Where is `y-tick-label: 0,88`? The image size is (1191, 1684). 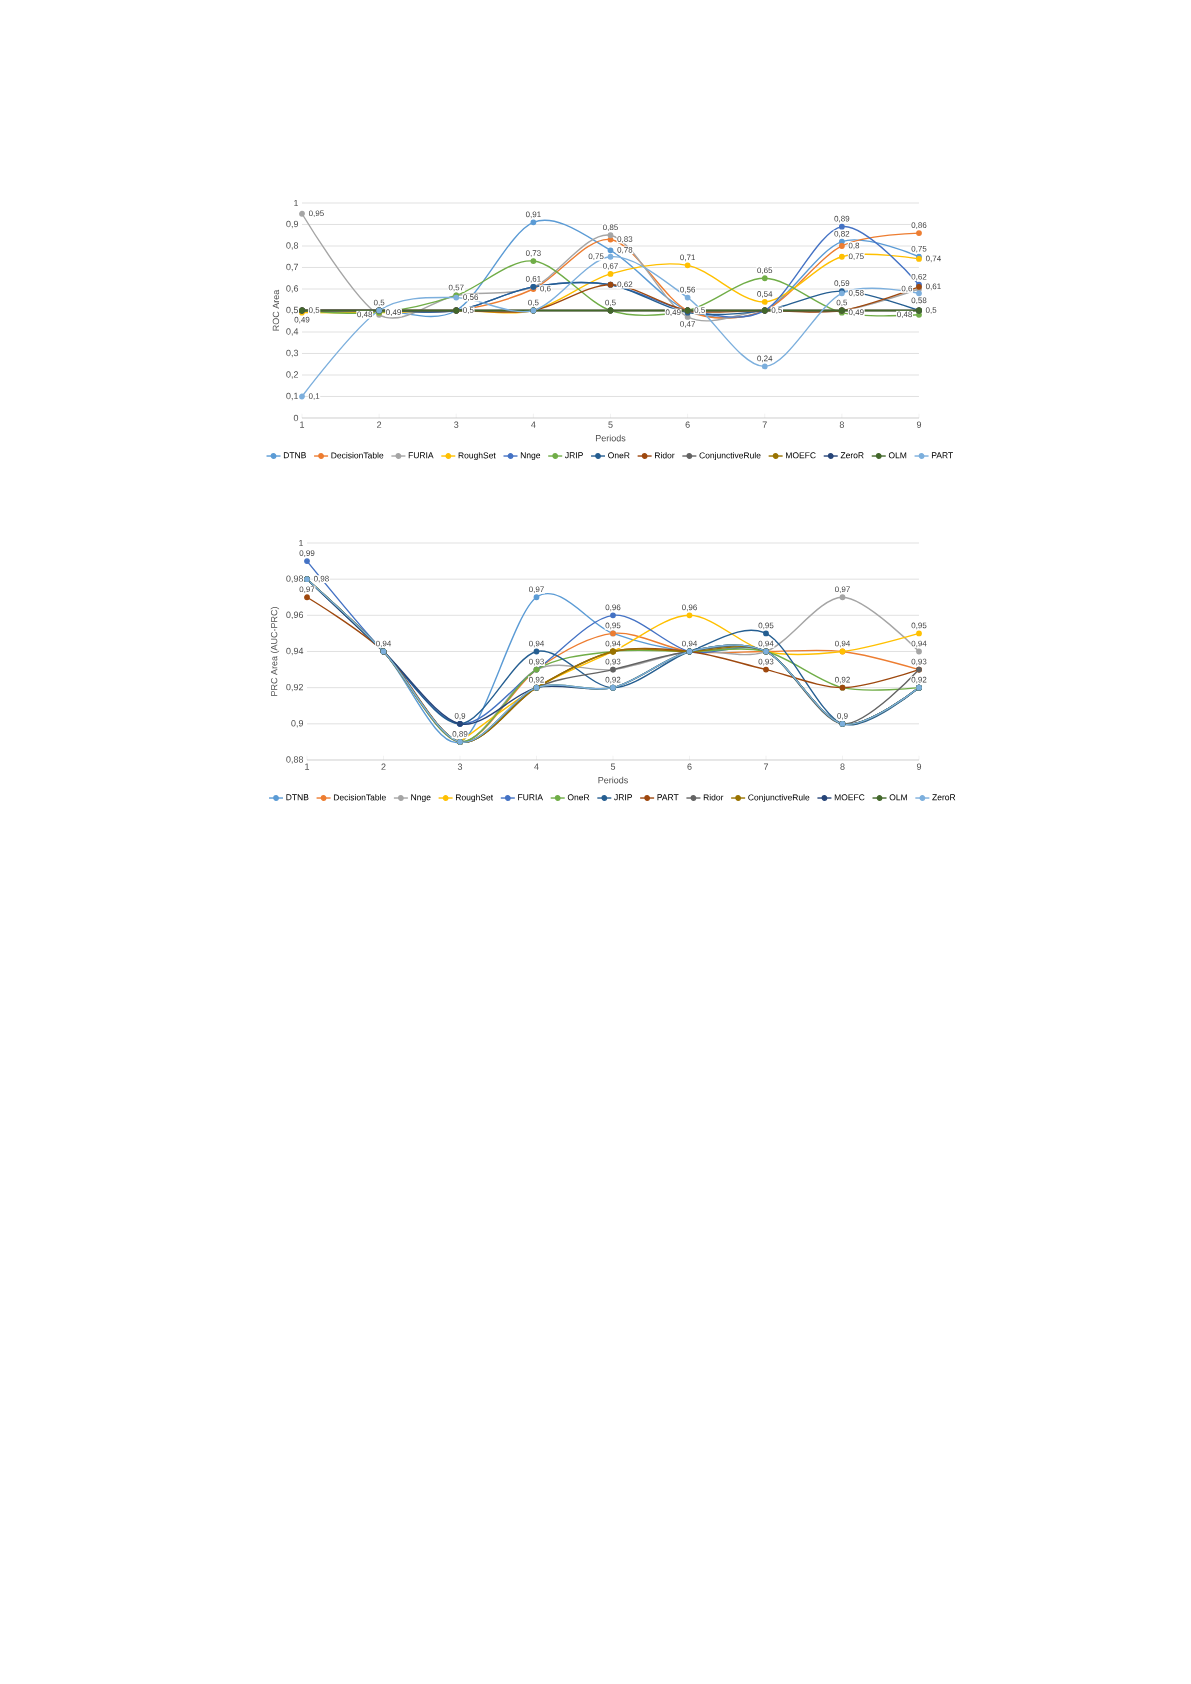
y-tick-label: 0,88 is located at coordinates (295, 760).